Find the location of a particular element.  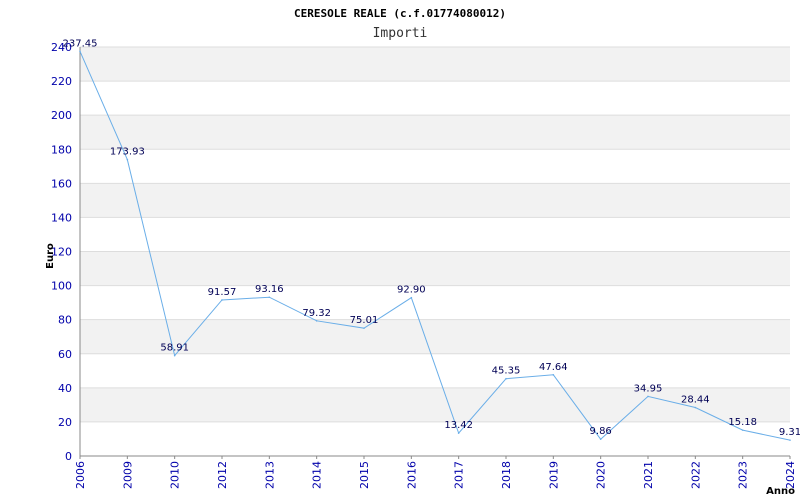

y-tick-label: 240 is located at coordinates (61, 47).